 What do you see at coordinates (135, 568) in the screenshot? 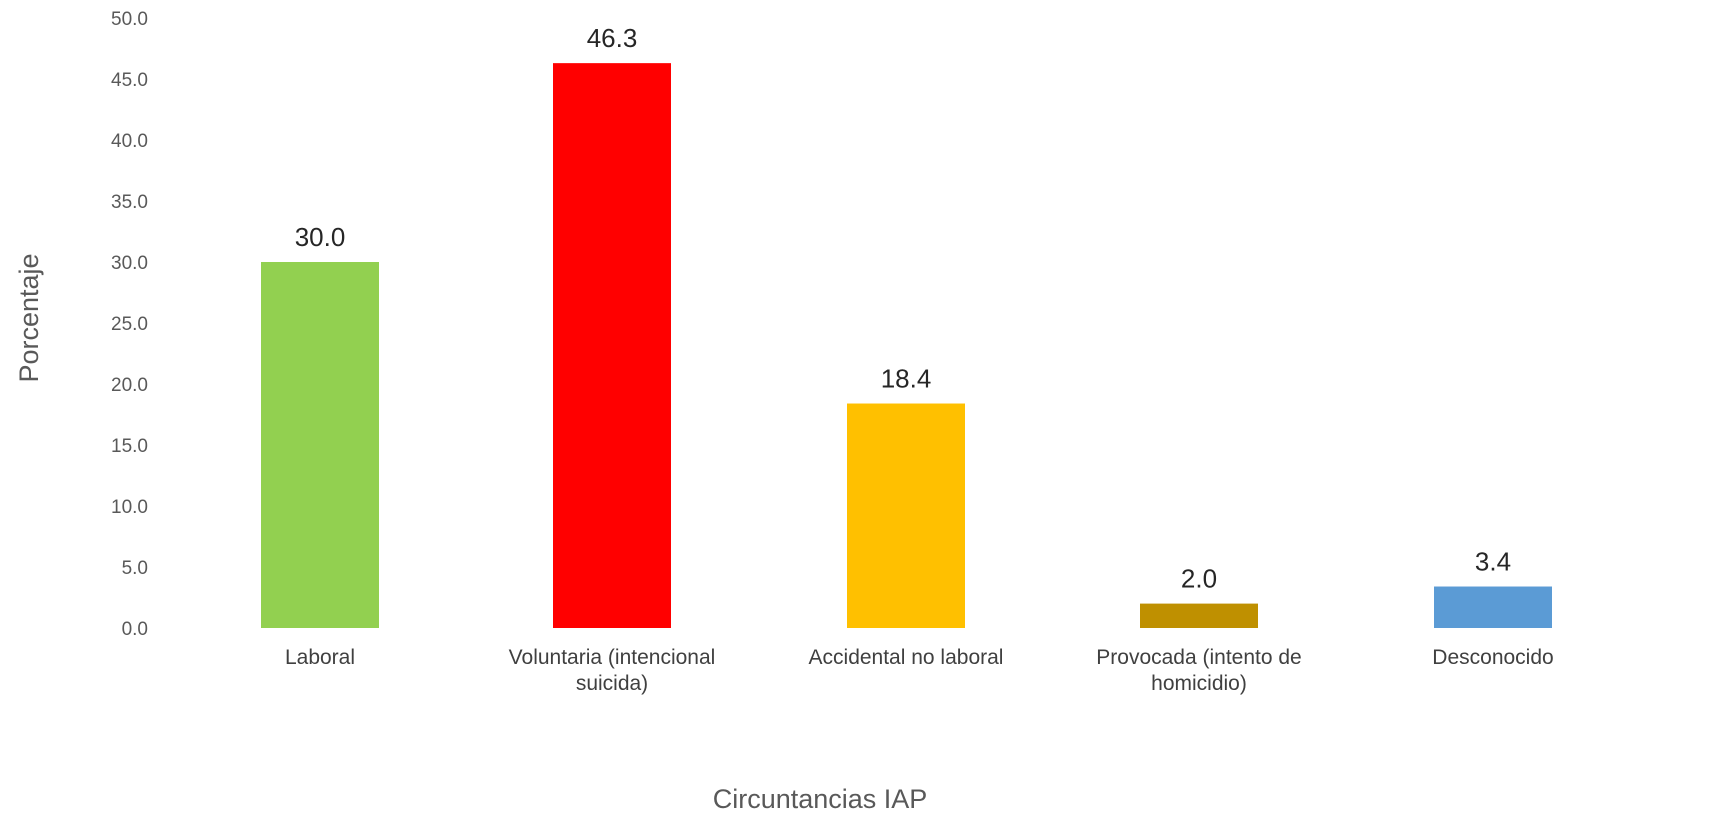
I see `y-tick-label: 5.0` at bounding box center [135, 568].